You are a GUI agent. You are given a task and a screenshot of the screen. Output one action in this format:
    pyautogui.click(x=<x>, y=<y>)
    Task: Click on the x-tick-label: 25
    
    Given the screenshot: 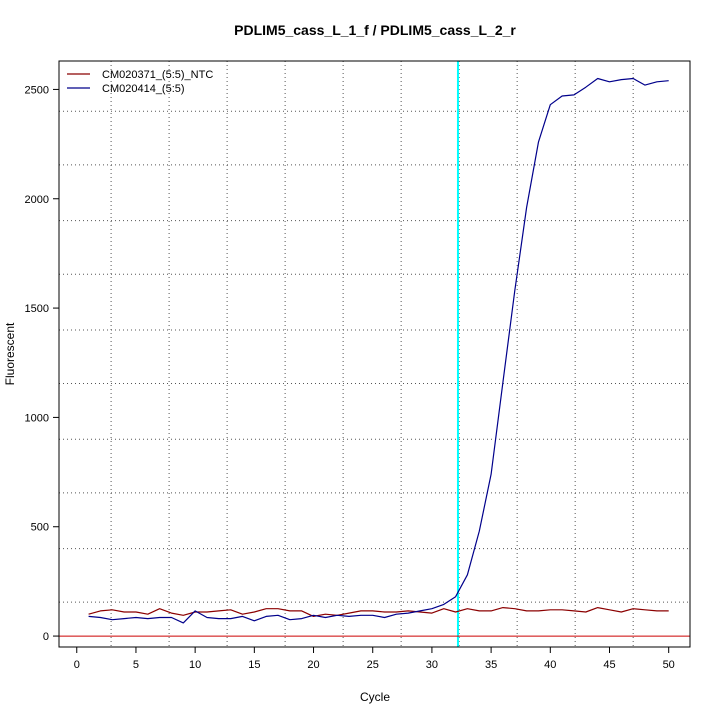 What is the action you would take?
    pyautogui.click(x=373, y=665)
    